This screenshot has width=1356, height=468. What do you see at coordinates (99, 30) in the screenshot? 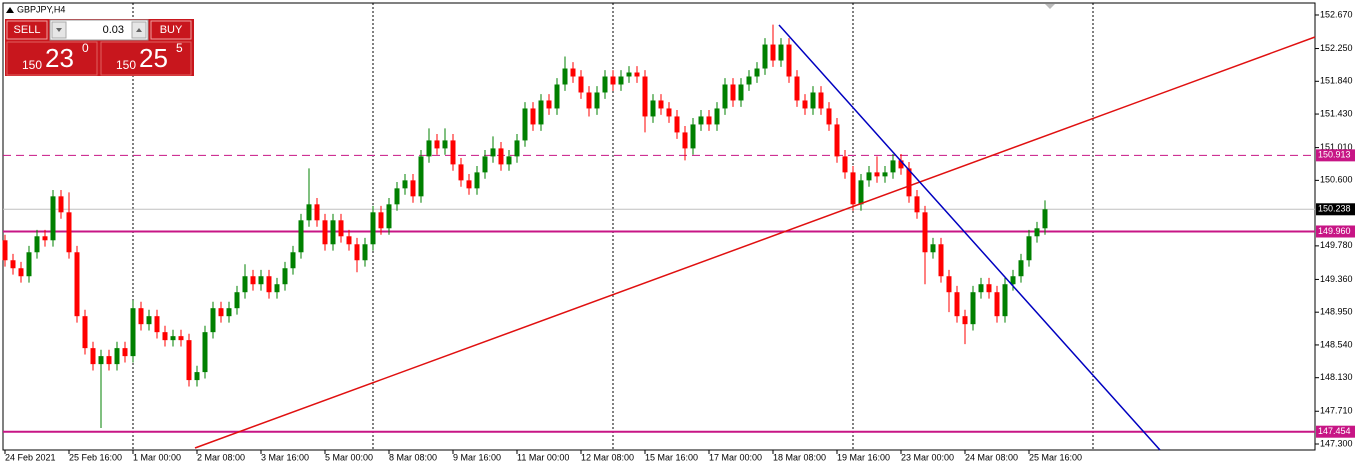
I see `lot-box` at bounding box center [99, 30].